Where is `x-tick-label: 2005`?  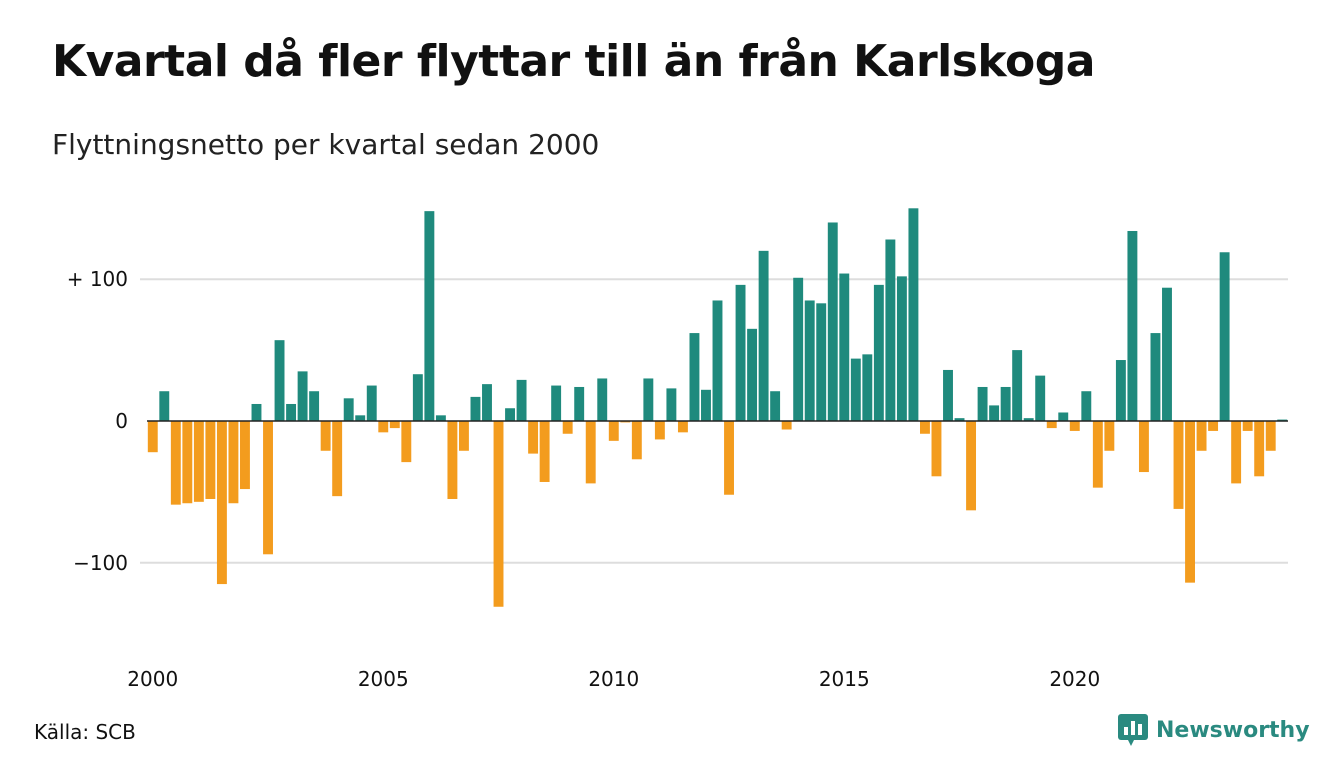 x-tick-label: 2005 is located at coordinates (383, 679).